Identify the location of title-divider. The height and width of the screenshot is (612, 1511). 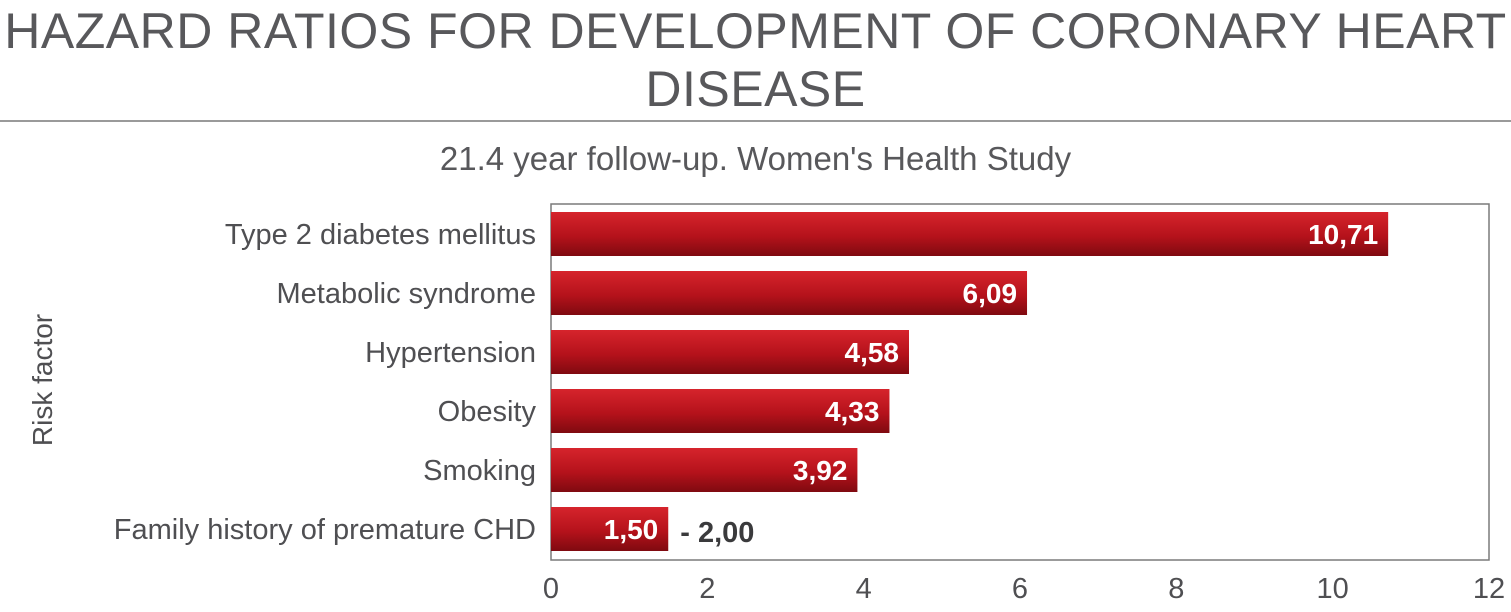
(755, 121).